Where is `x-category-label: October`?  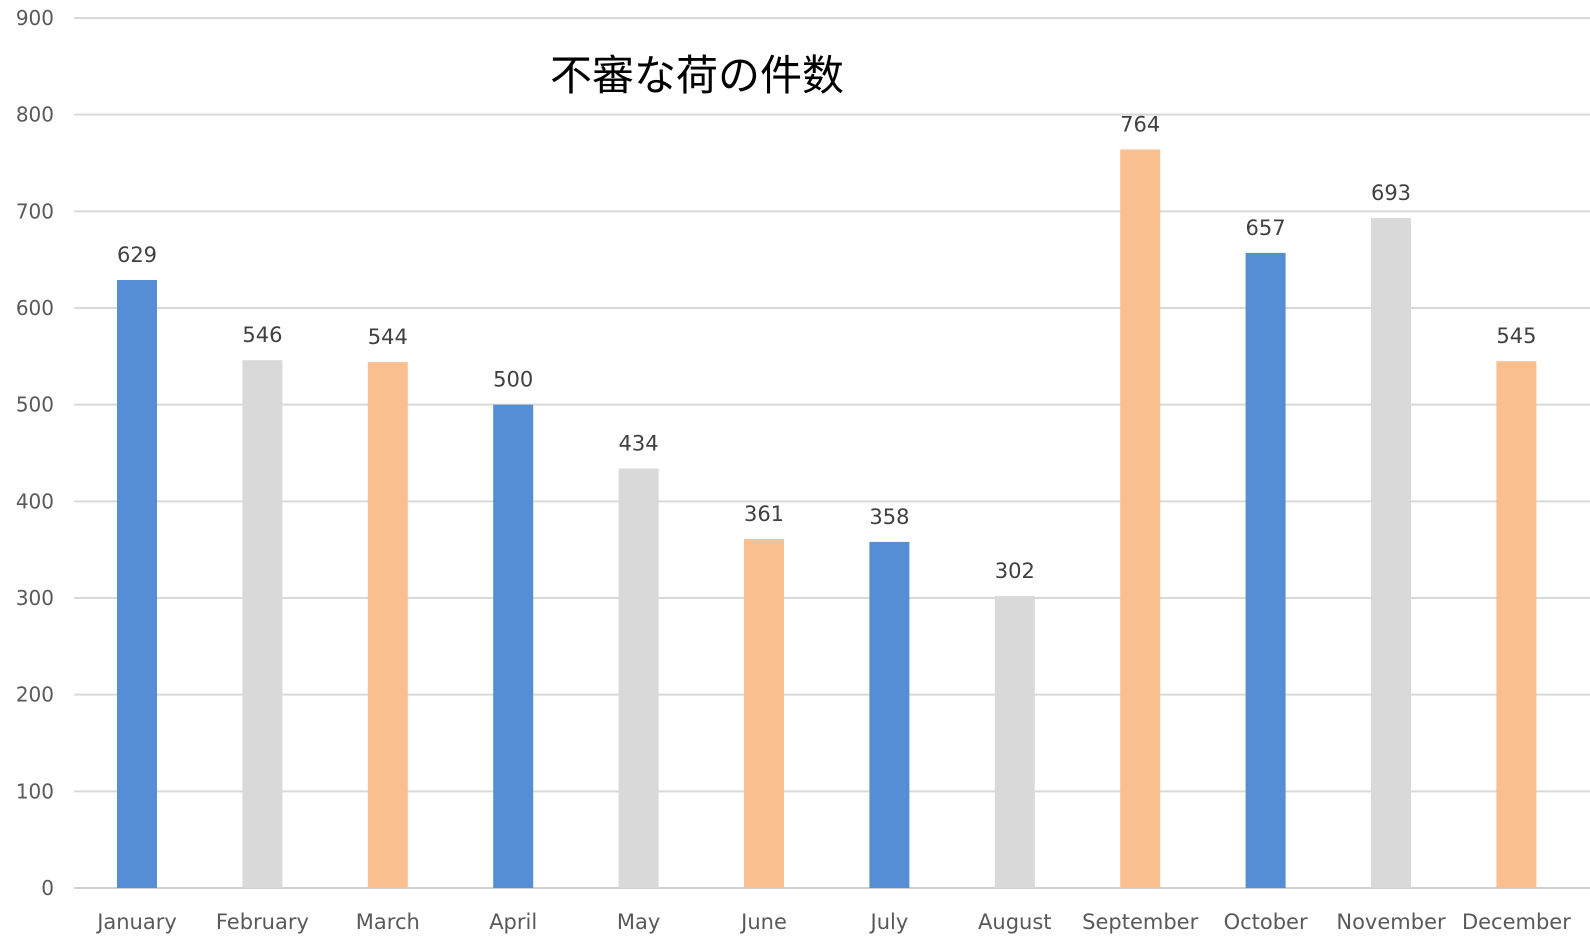 x-category-label: October is located at coordinates (1266, 922).